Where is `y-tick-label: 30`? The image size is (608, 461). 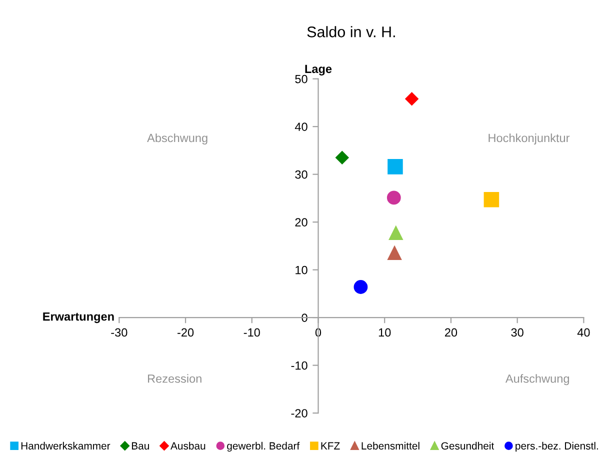
y-tick-label: 30 is located at coordinates (301, 174).